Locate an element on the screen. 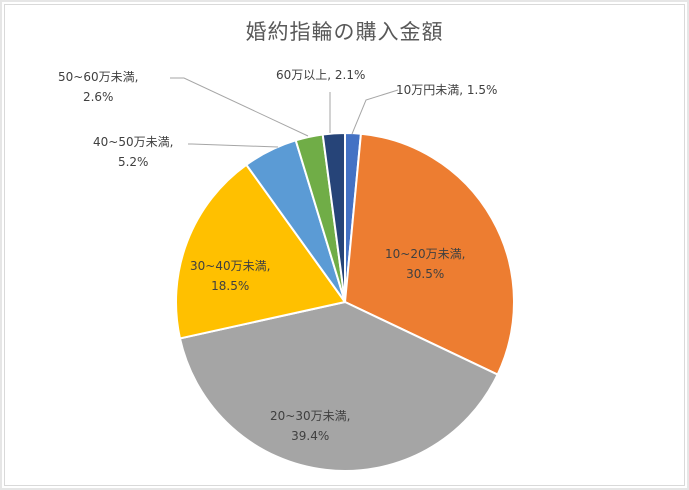 The image size is (689, 490). label-40-50: 40~50万未満, 5.2% is located at coordinates (133, 152).